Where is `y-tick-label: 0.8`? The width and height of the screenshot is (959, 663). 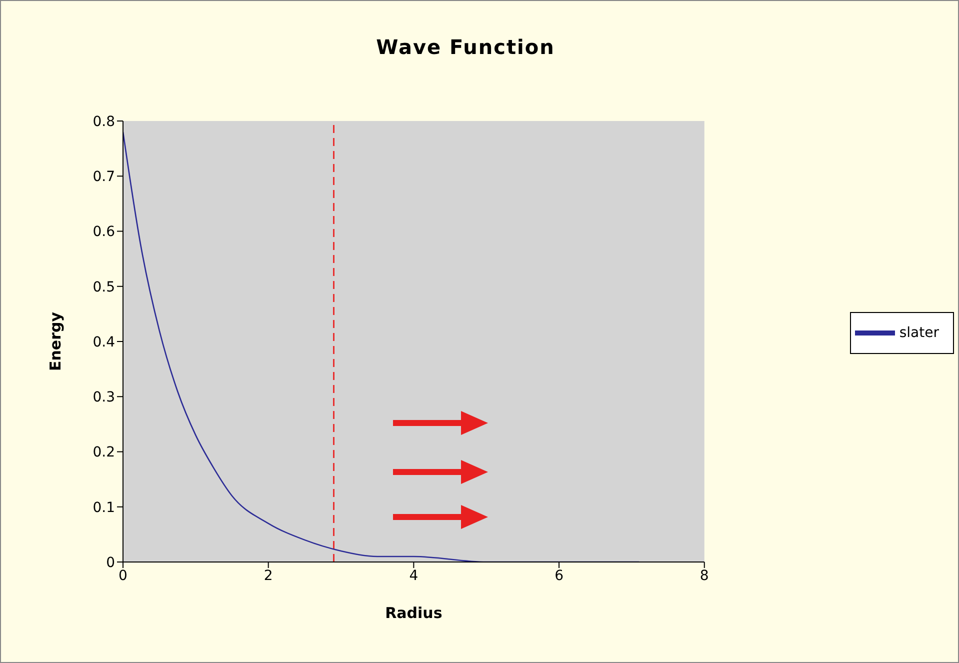 y-tick-label: 0.8 is located at coordinates (103, 122).